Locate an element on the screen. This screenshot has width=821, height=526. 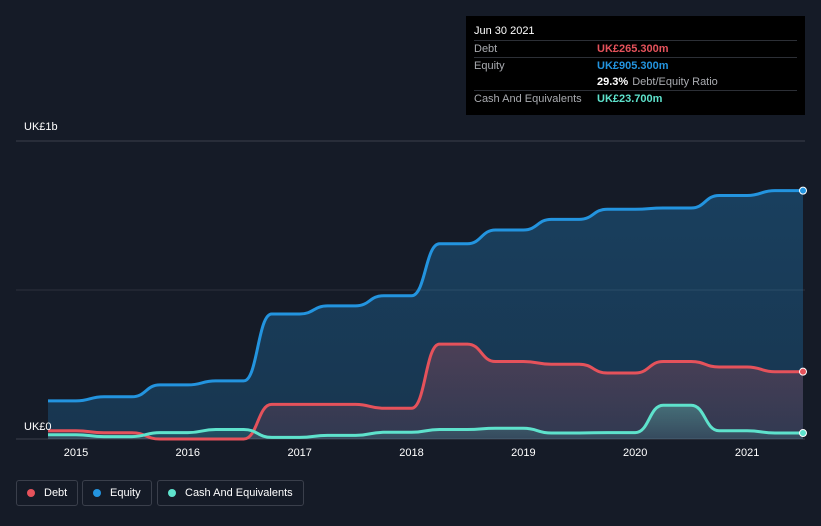
series-end-point-equity is located at coordinates (803, 190).